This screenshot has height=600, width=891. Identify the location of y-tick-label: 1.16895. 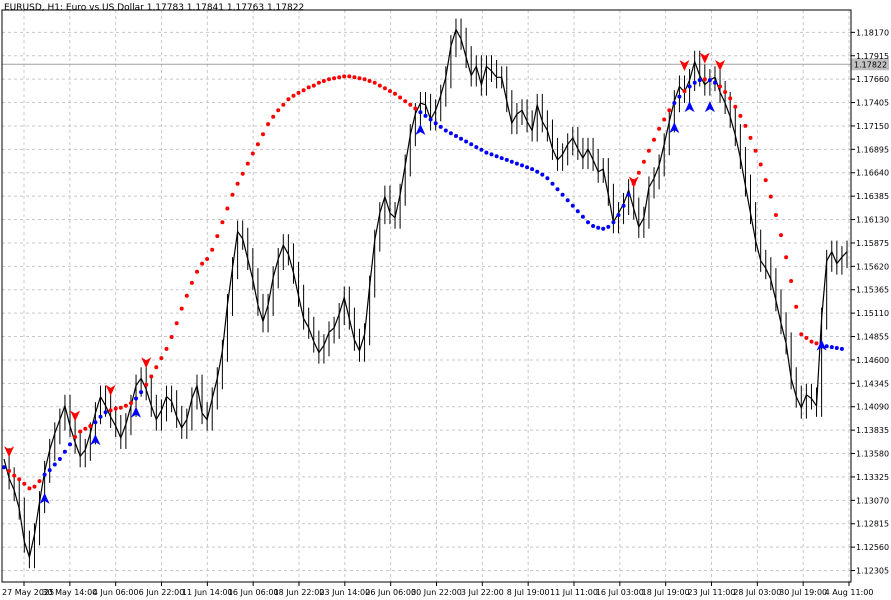
(872, 149).